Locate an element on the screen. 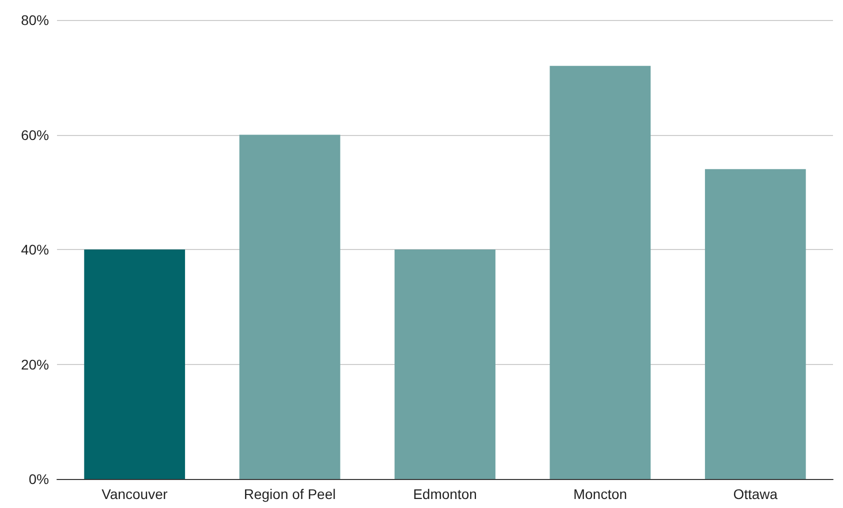 Image resolution: width=843 pixels, height=508 pixels. y-tick-label: 60% is located at coordinates (34, 134).